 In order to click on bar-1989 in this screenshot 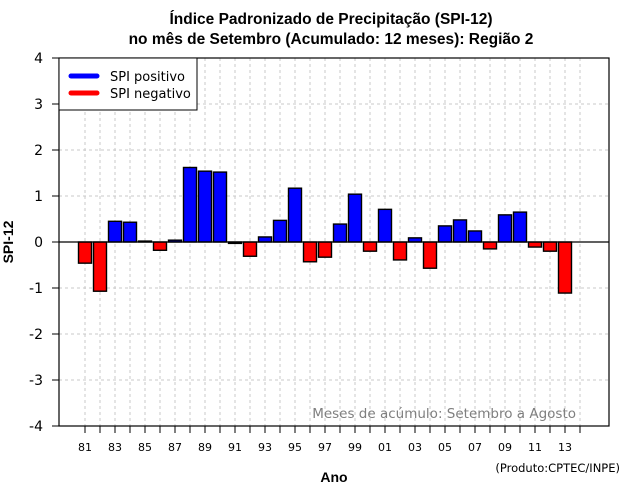, I will do `click(205, 206)`.